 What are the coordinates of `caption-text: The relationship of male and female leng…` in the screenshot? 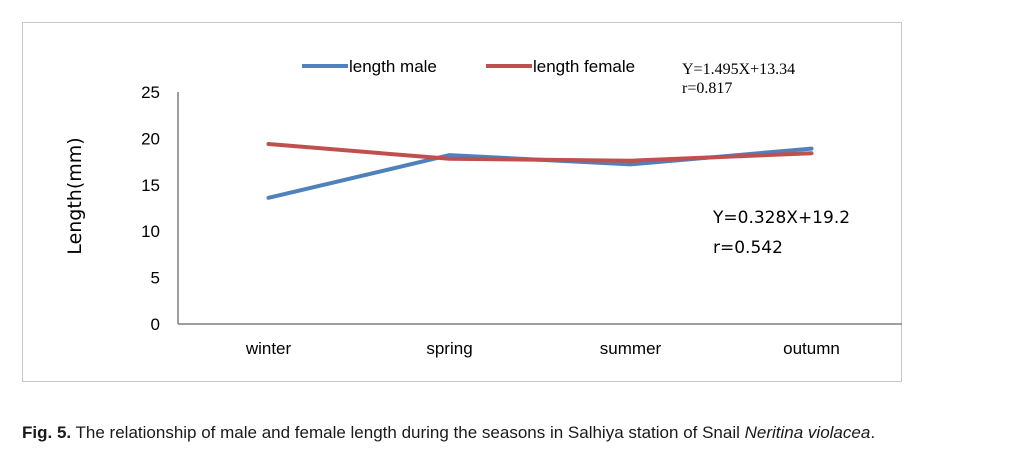 It's located at (408, 432).